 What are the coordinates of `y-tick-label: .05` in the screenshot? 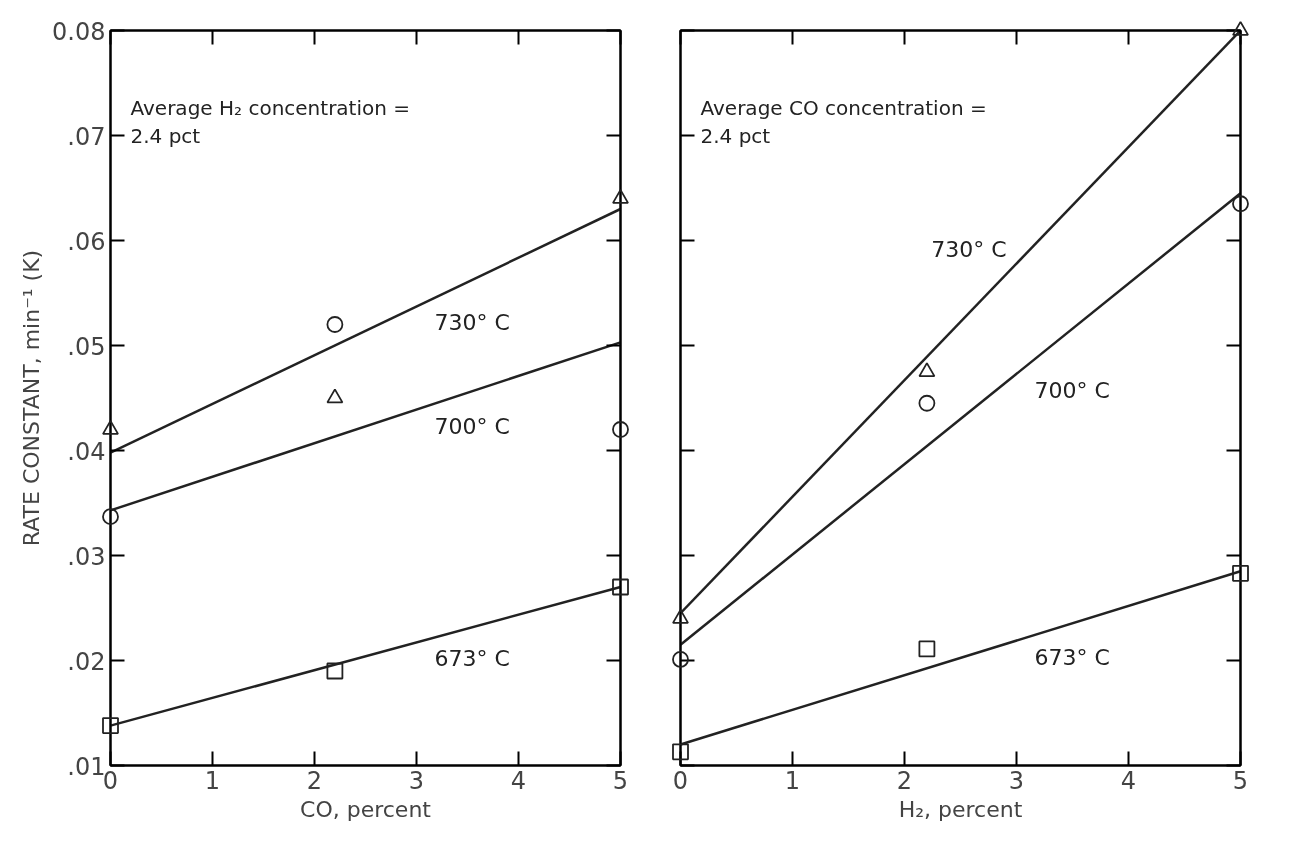 It's located at (86, 346).